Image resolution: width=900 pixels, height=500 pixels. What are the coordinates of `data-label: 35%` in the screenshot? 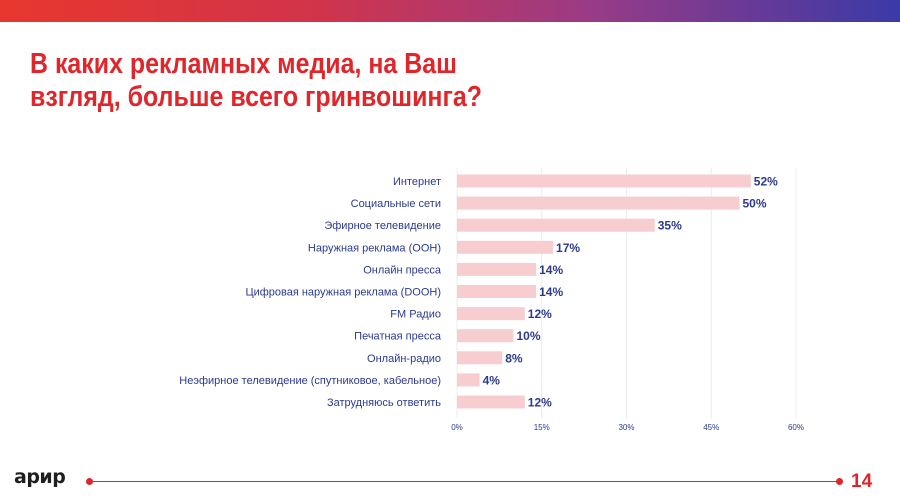 It's located at (670, 226).